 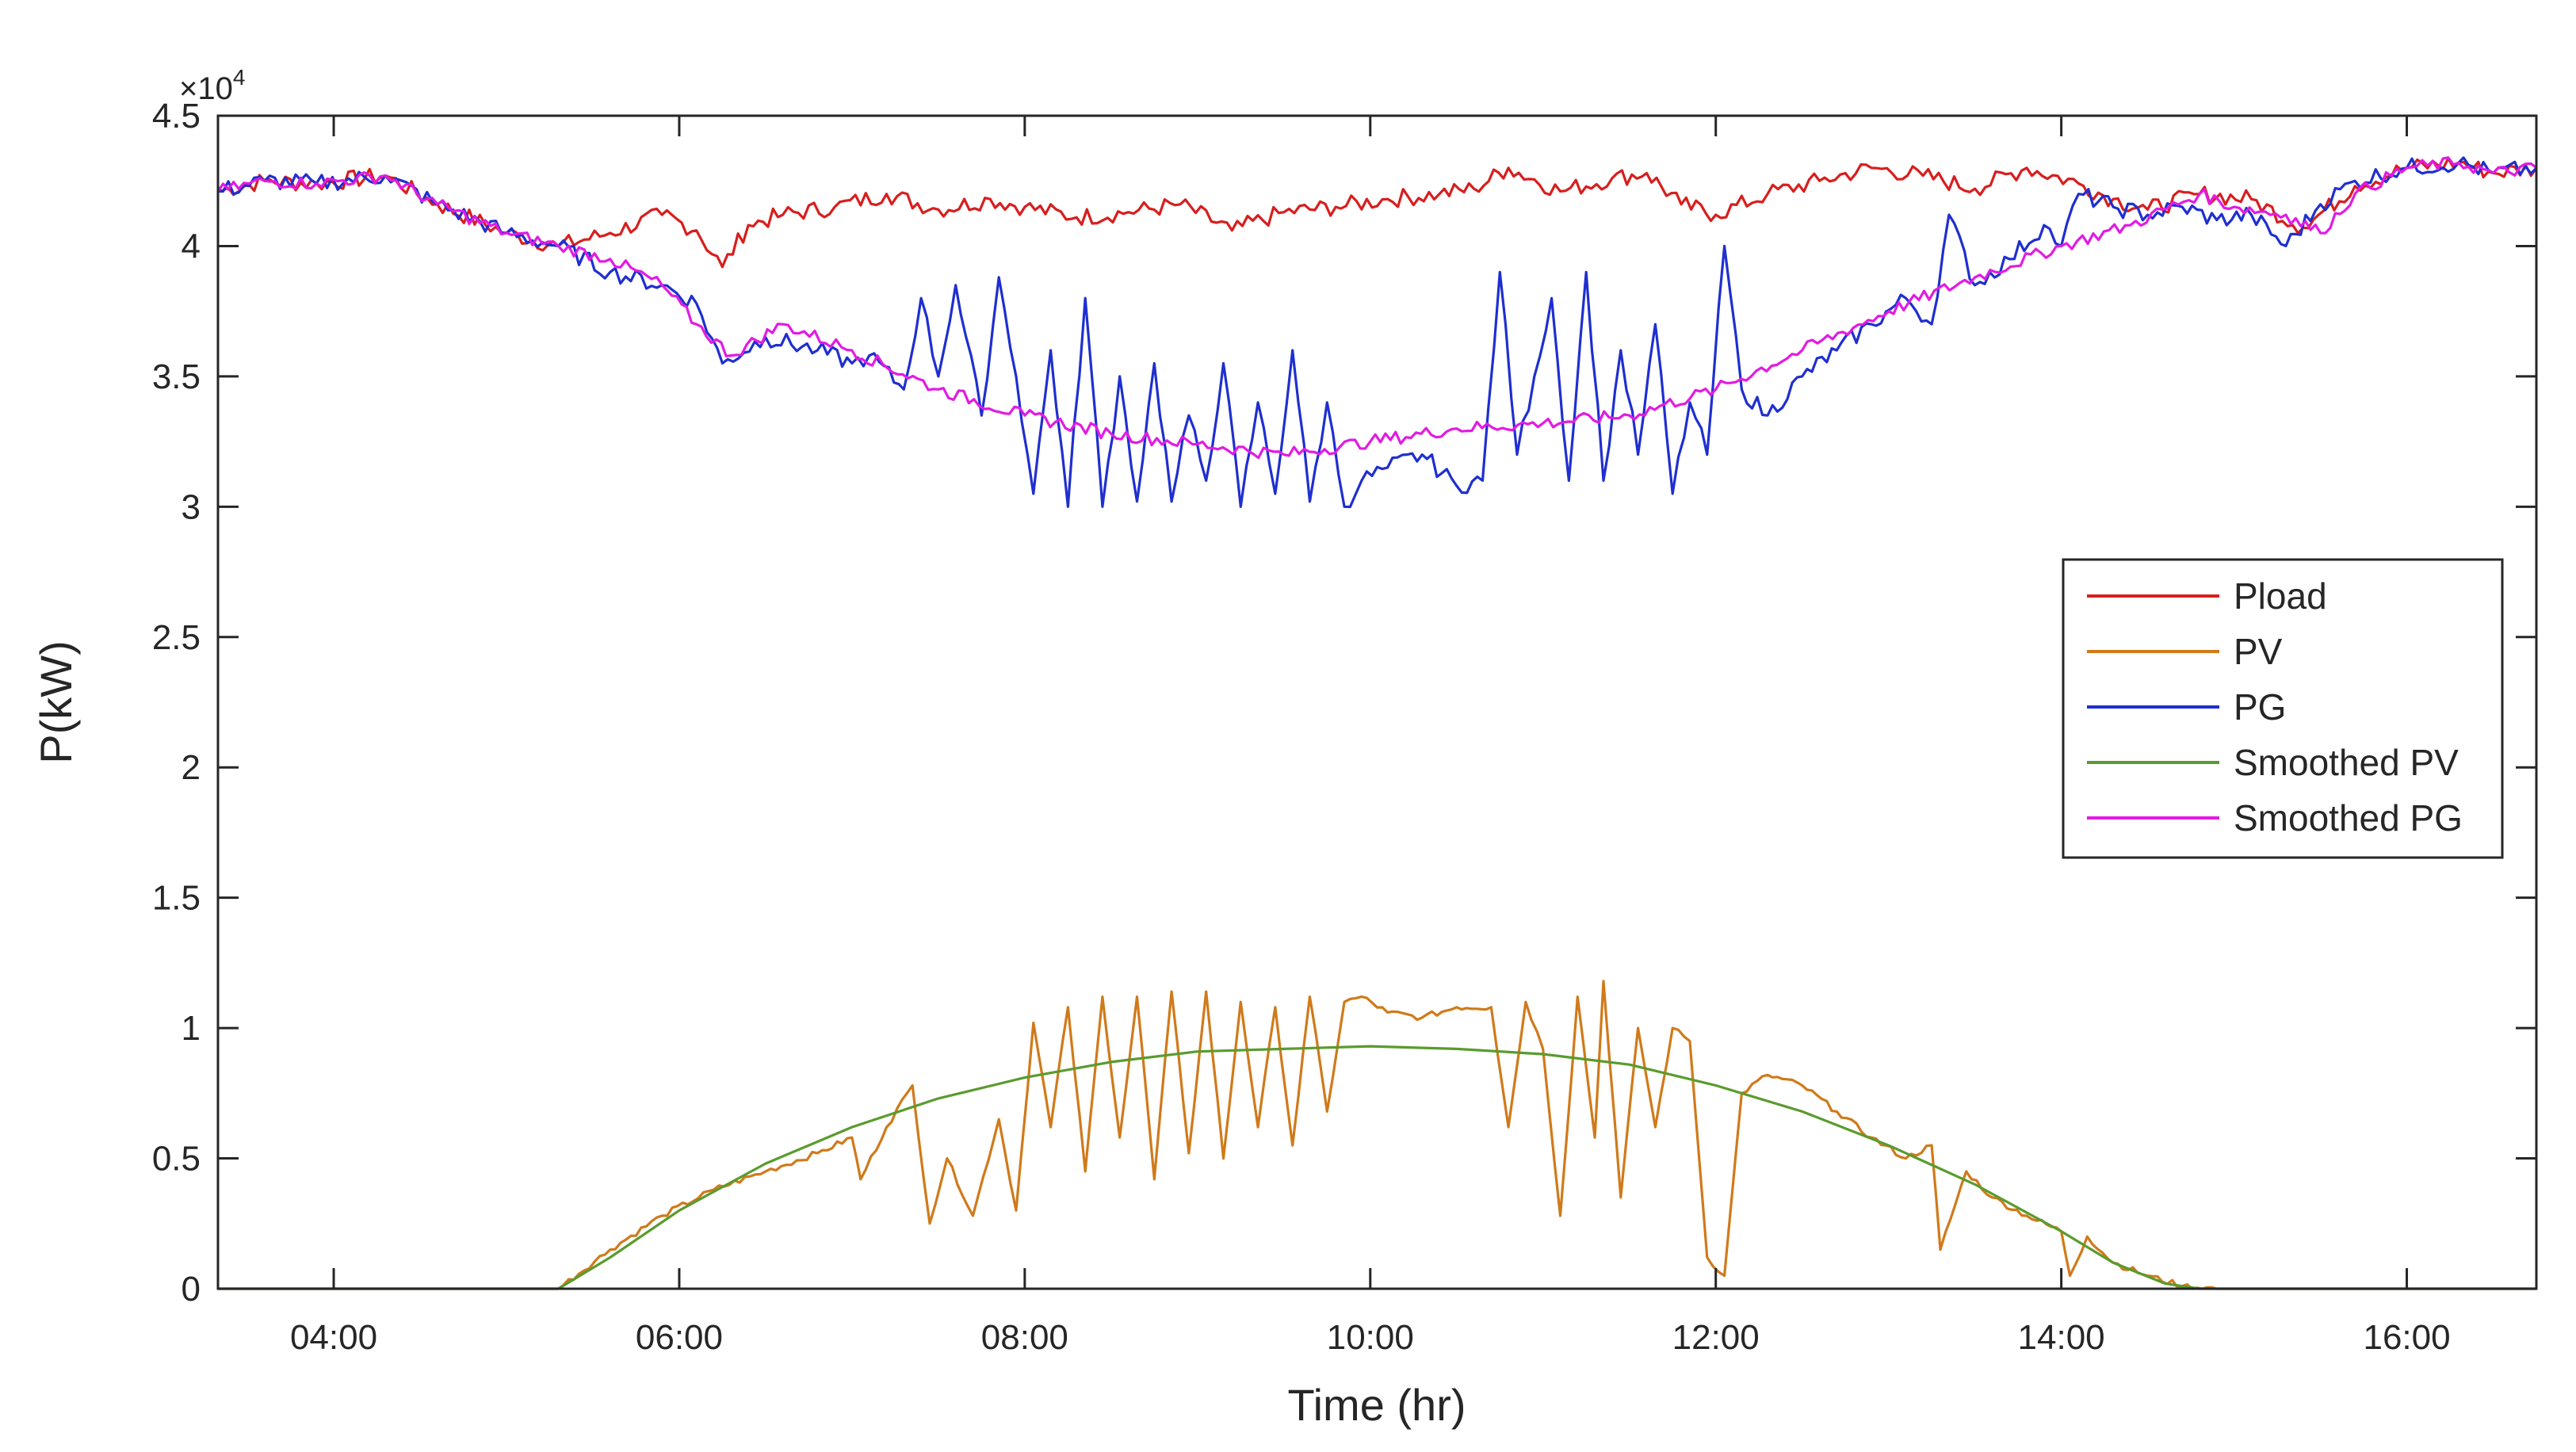 I want to click on y-tick-label: 3, so click(x=191, y=506).